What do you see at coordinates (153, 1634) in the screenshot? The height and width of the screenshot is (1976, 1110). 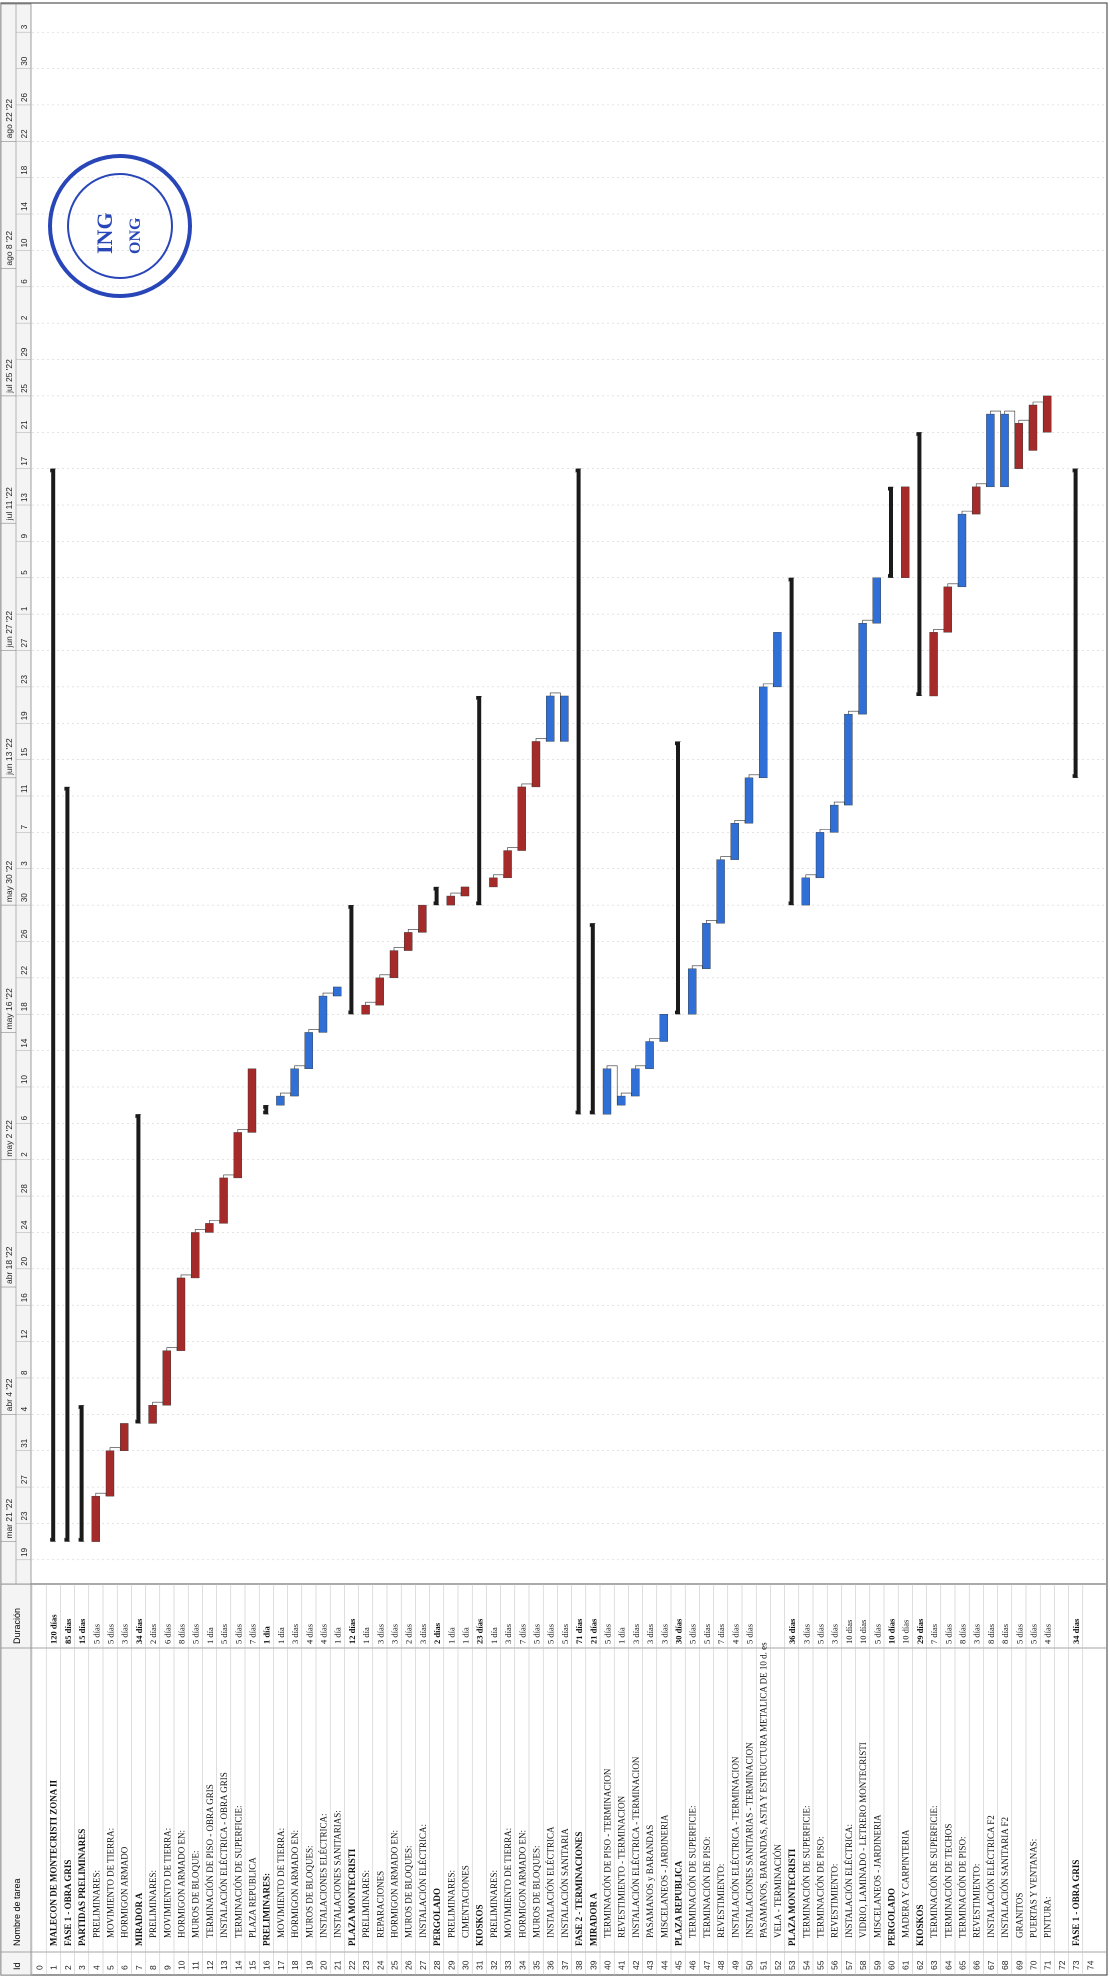 I see `task-duration: 2 días` at bounding box center [153, 1634].